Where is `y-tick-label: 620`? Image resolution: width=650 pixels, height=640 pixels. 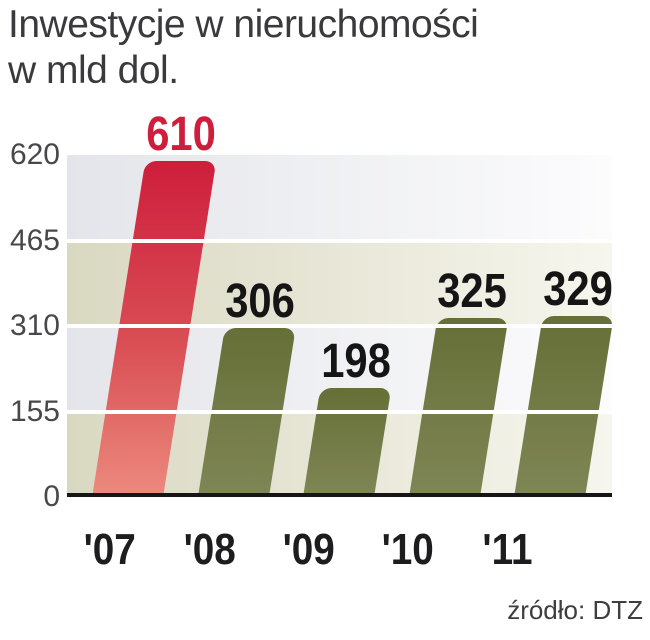 y-tick-label: 620 is located at coordinates (34, 154).